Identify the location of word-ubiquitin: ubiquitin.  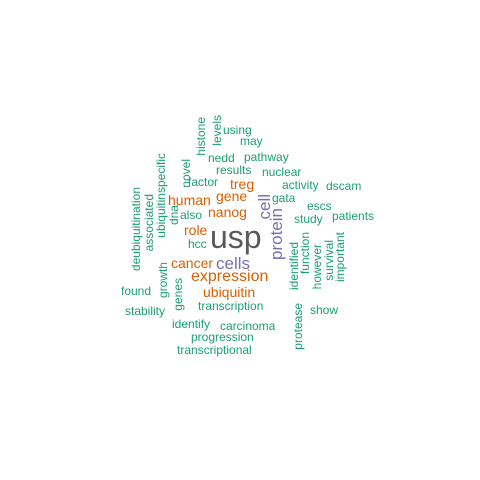
(229, 292).